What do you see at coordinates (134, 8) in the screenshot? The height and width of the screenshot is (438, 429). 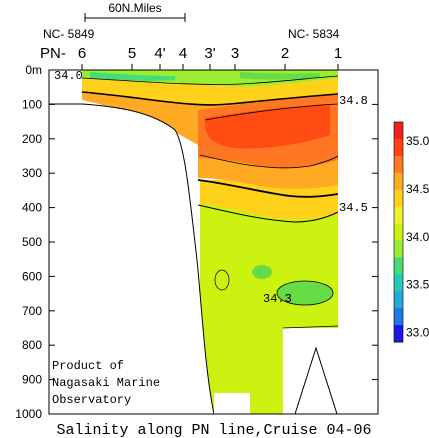 I see `scale-bar-label: 60N.Miles` at bounding box center [134, 8].